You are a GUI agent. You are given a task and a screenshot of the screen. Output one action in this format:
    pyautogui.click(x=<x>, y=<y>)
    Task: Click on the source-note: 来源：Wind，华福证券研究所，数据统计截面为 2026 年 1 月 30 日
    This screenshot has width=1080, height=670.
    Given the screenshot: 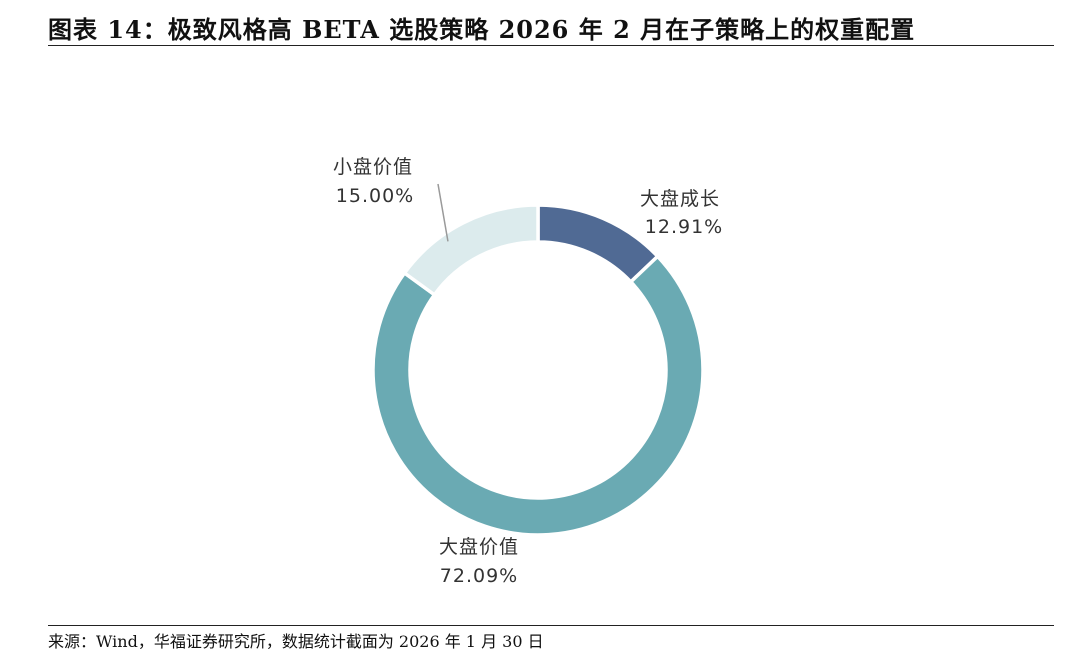 What is the action you would take?
    pyautogui.click(x=296, y=641)
    